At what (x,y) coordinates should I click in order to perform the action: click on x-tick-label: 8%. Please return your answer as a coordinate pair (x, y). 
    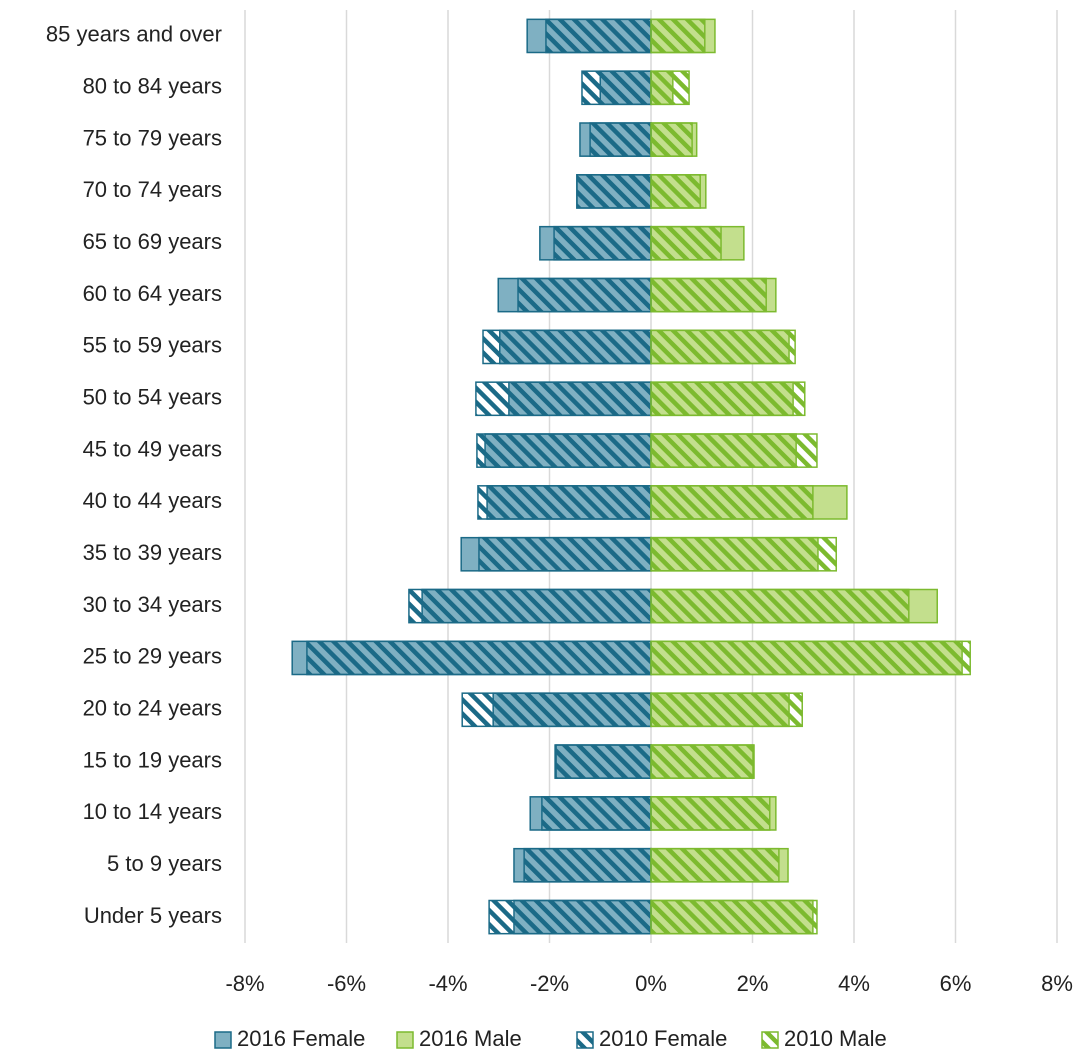
    Looking at the image, I should click on (1057, 983).